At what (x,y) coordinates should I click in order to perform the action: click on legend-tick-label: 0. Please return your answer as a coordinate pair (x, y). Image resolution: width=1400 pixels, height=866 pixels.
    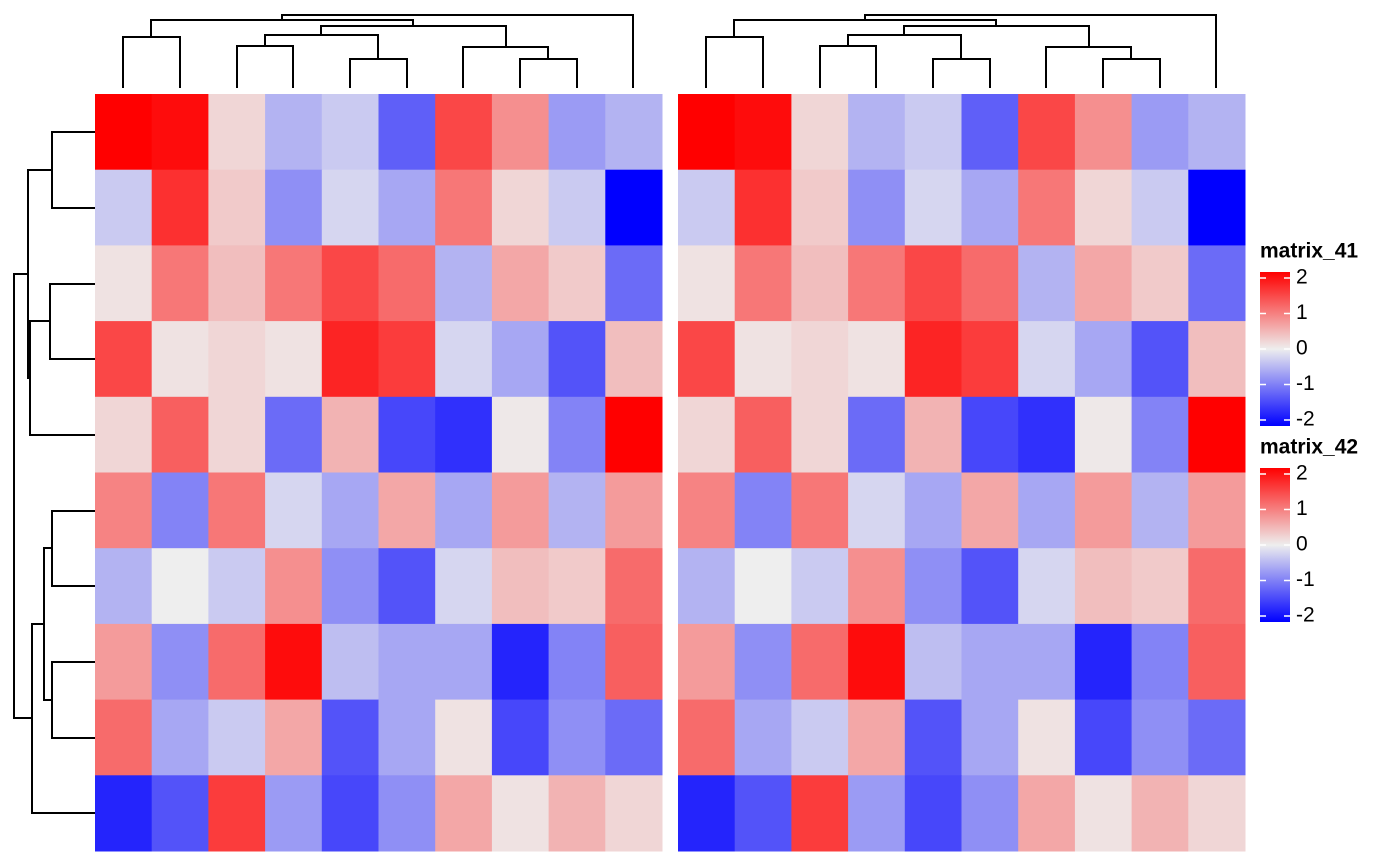
    Looking at the image, I should click on (1302, 348).